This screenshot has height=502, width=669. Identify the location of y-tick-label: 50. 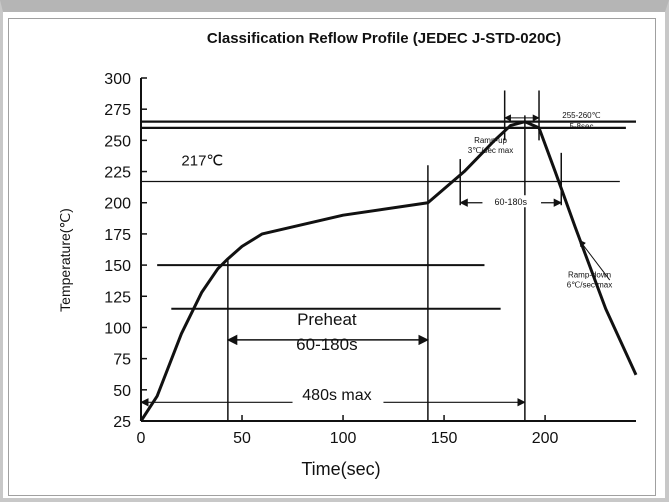
(122, 391).